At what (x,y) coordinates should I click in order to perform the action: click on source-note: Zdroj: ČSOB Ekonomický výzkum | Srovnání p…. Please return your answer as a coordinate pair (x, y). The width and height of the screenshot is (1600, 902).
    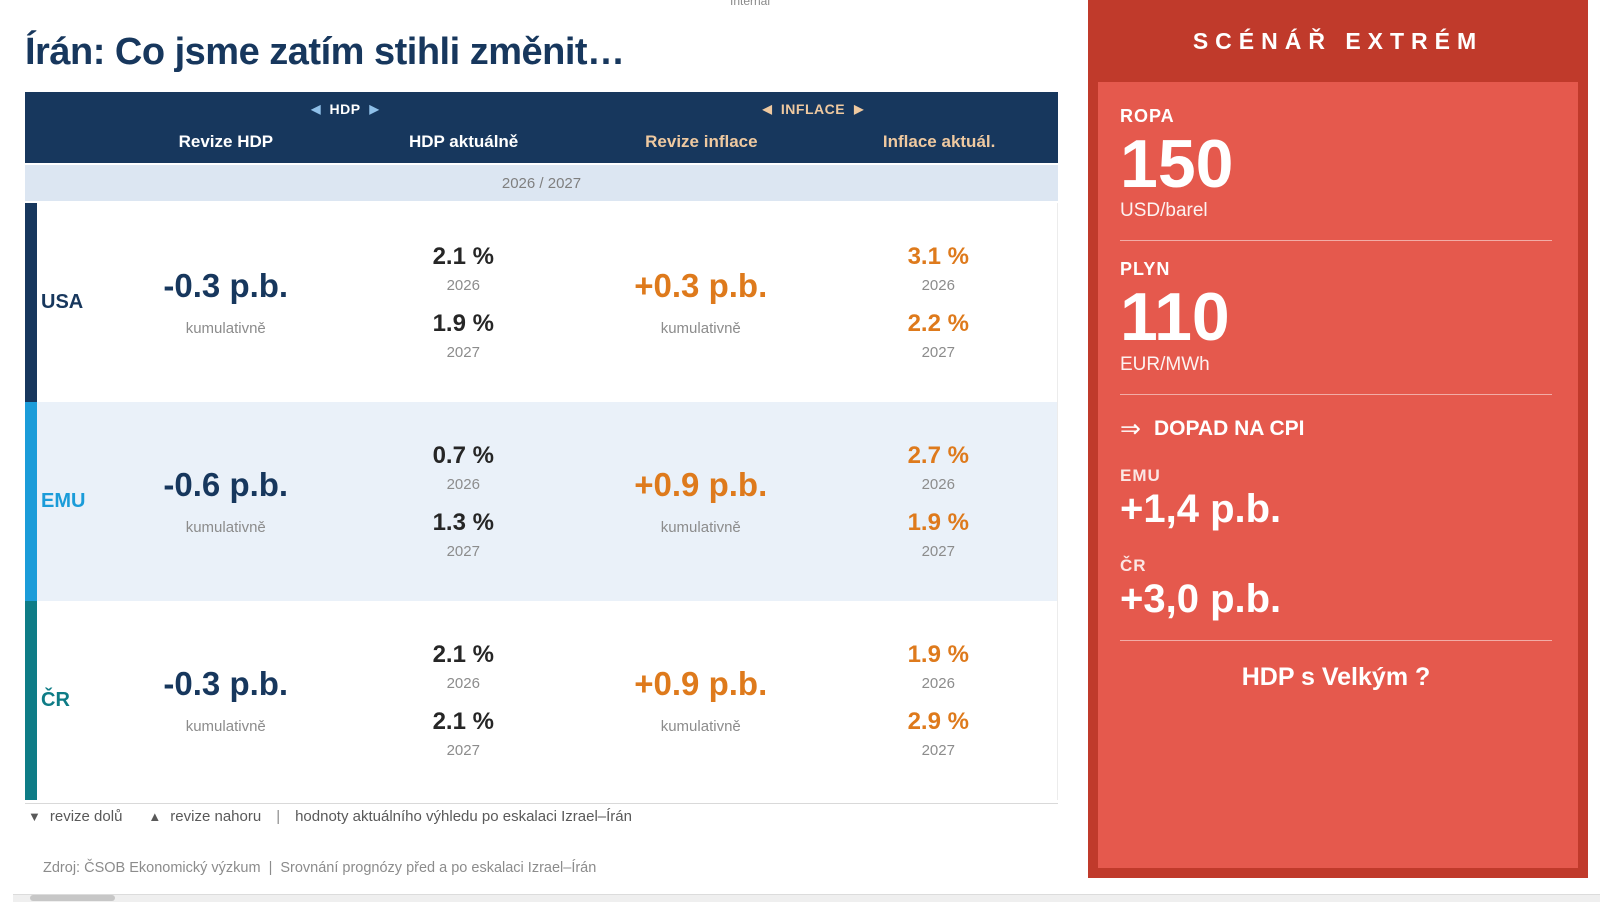
    Looking at the image, I should click on (319, 868).